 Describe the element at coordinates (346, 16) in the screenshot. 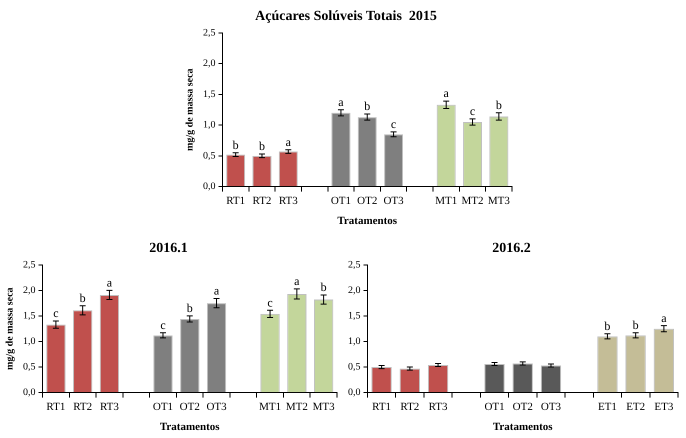

I see `chart-title: Açúcares Solúveis Totais 2015` at that location.